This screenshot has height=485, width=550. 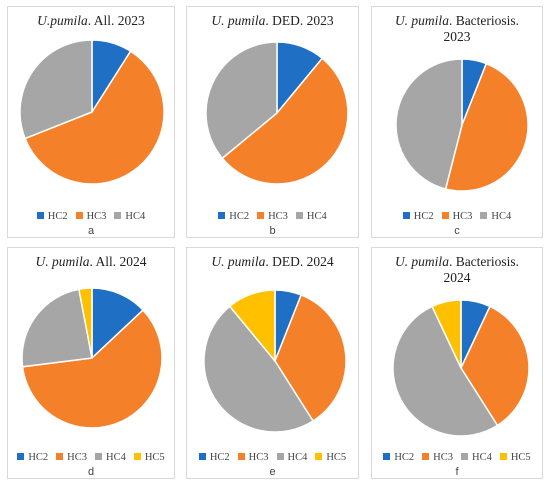 I want to click on chart-title-text: . DED. 2023, so click(x=299, y=20).